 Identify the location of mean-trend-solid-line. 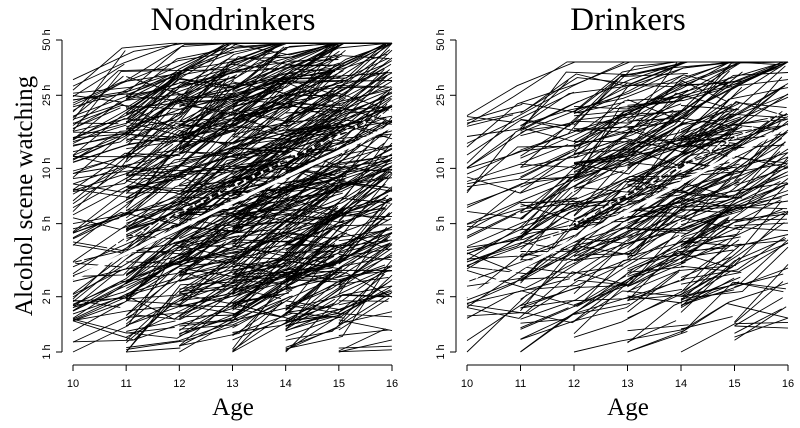
(232, 202).